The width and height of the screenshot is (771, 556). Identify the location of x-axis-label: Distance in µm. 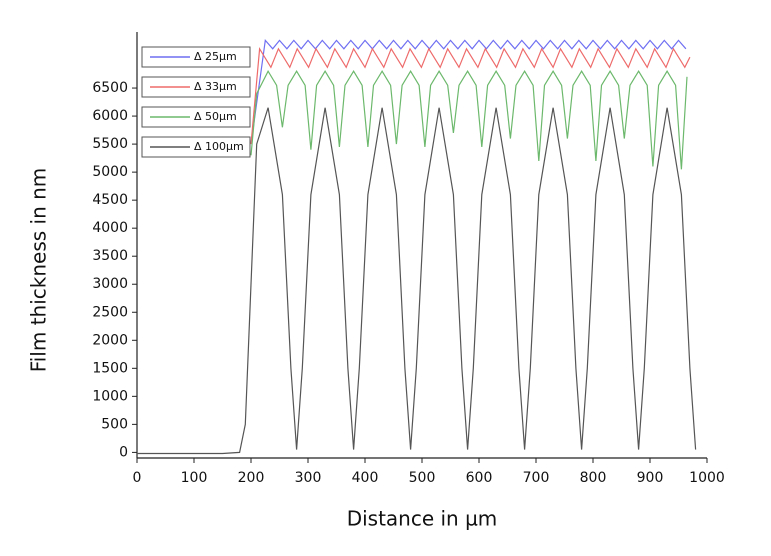
(422, 519).